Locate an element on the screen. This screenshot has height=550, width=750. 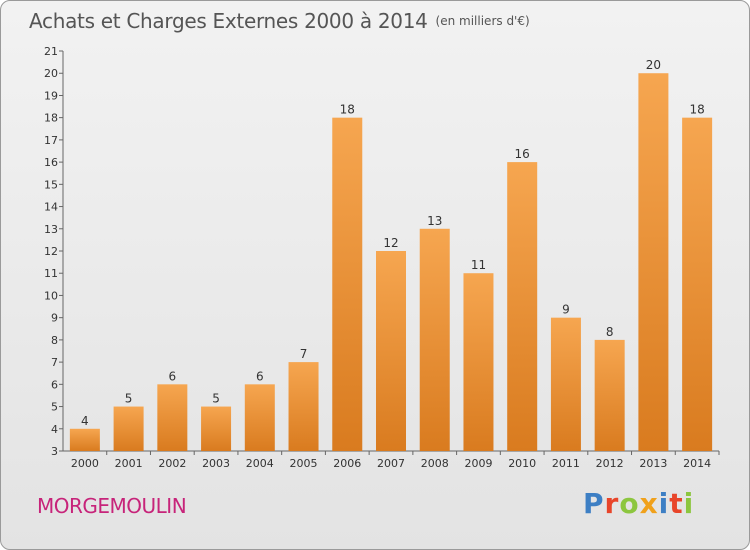
title-main: Achats et Charges Externes 2000 à 2014 is located at coordinates (228, 21).